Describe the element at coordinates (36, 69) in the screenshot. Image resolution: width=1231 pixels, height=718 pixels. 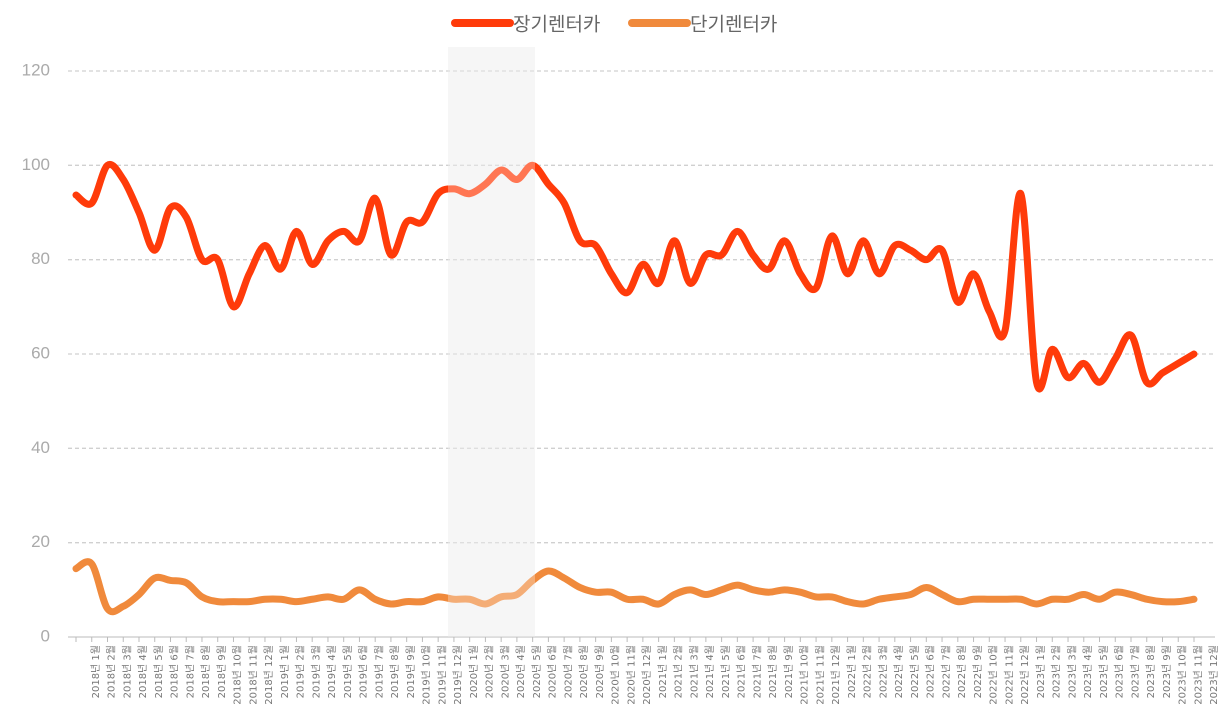
I see `y-tick-label: 120` at that location.